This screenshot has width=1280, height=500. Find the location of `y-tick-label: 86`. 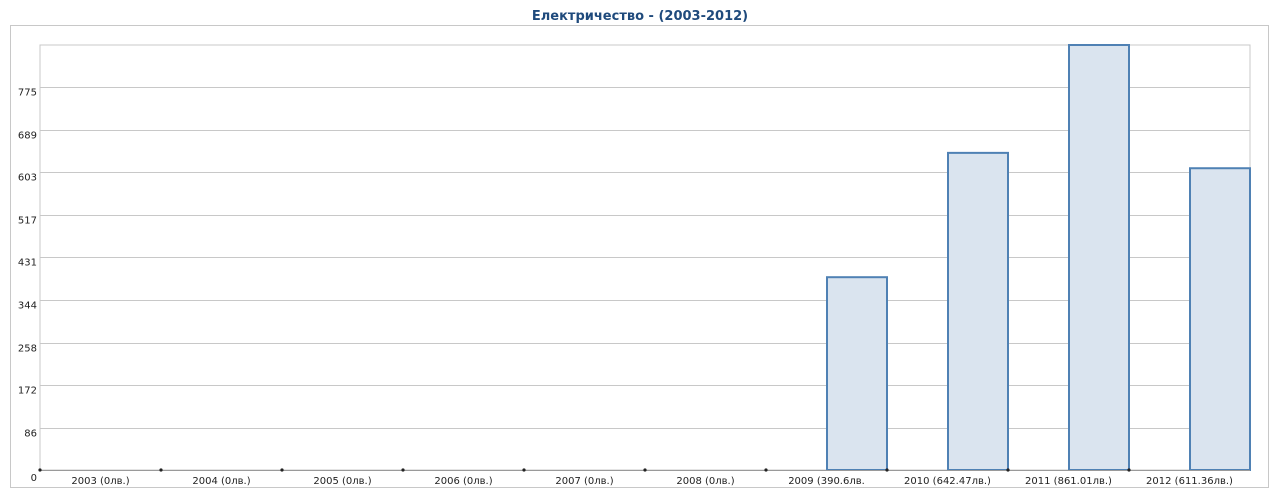

y-tick-label: 86 is located at coordinates (30, 434).